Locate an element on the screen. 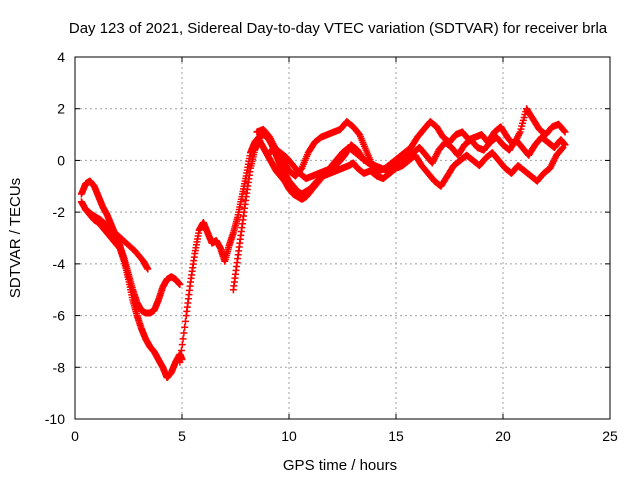  y-tick-label: -8 is located at coordinates (59, 367).